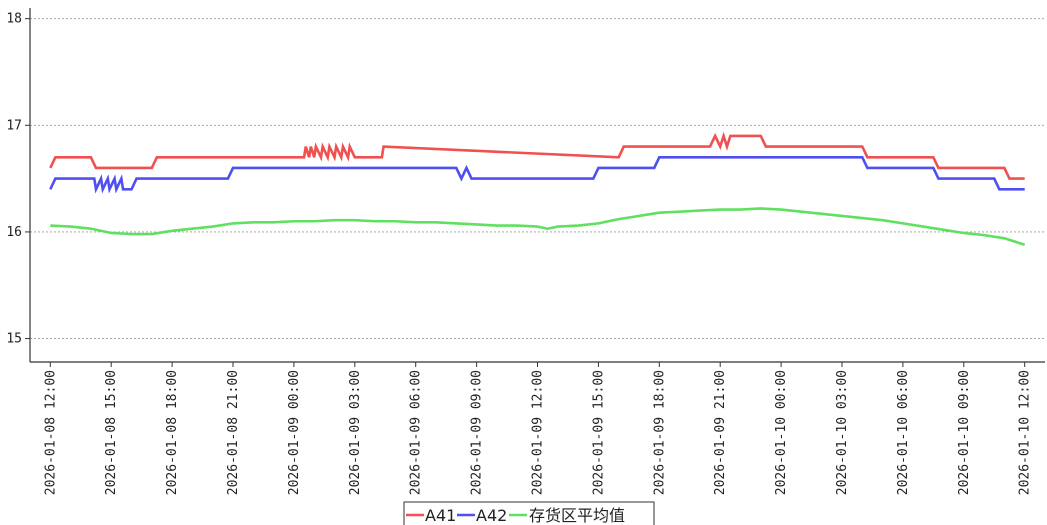 This screenshot has height=525, width=1047. Describe the element at coordinates (538, 432) in the screenshot. I see `x-tick-label: 2026-01-09 12:00` at that location.